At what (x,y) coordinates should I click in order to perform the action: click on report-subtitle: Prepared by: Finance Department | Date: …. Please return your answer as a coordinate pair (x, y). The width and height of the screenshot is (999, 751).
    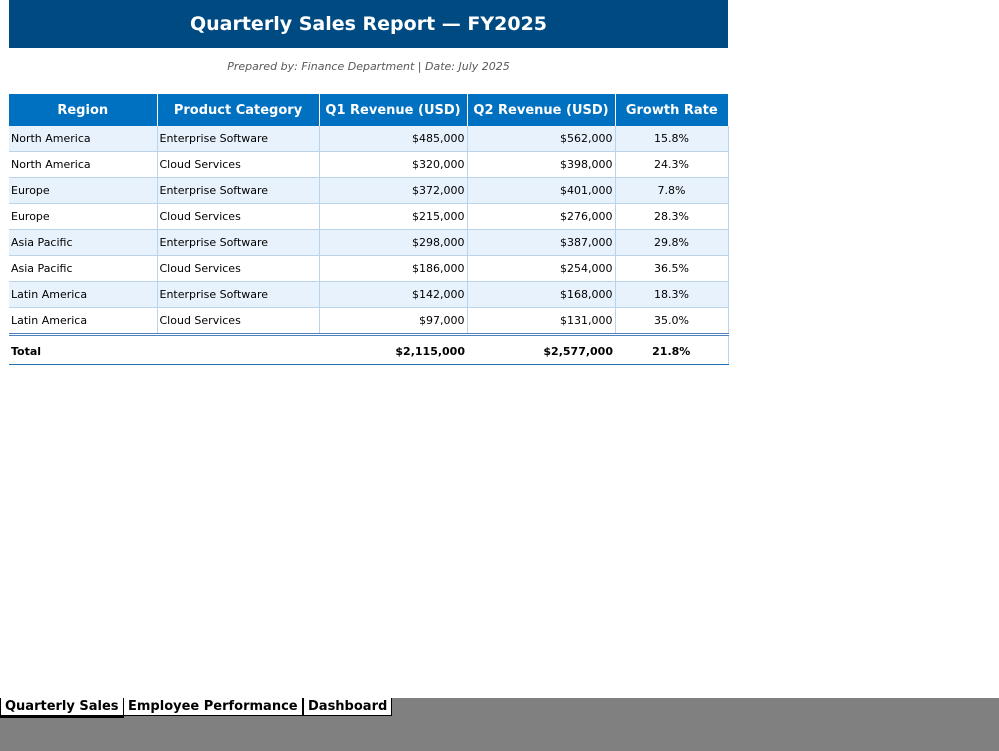
    Looking at the image, I should click on (368, 66).